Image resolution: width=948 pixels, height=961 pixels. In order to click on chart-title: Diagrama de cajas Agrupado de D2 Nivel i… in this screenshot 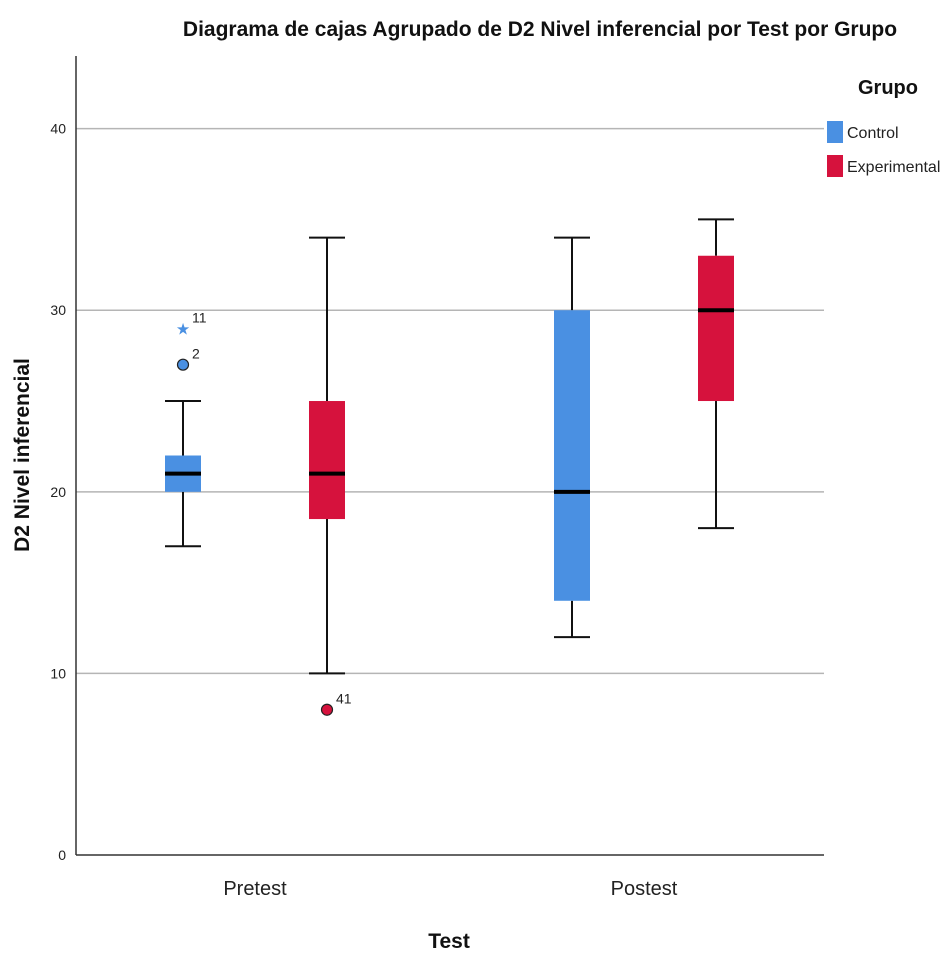, I will do `click(540, 29)`.